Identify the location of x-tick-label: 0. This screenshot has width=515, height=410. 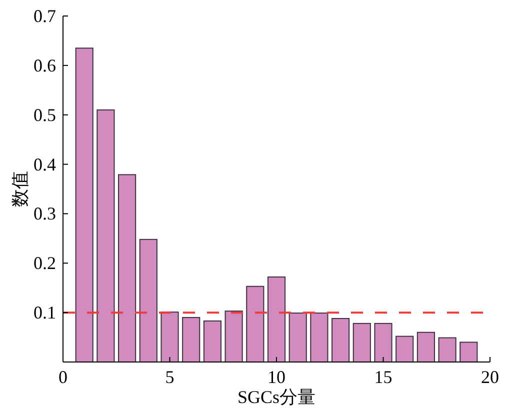
(63, 377).